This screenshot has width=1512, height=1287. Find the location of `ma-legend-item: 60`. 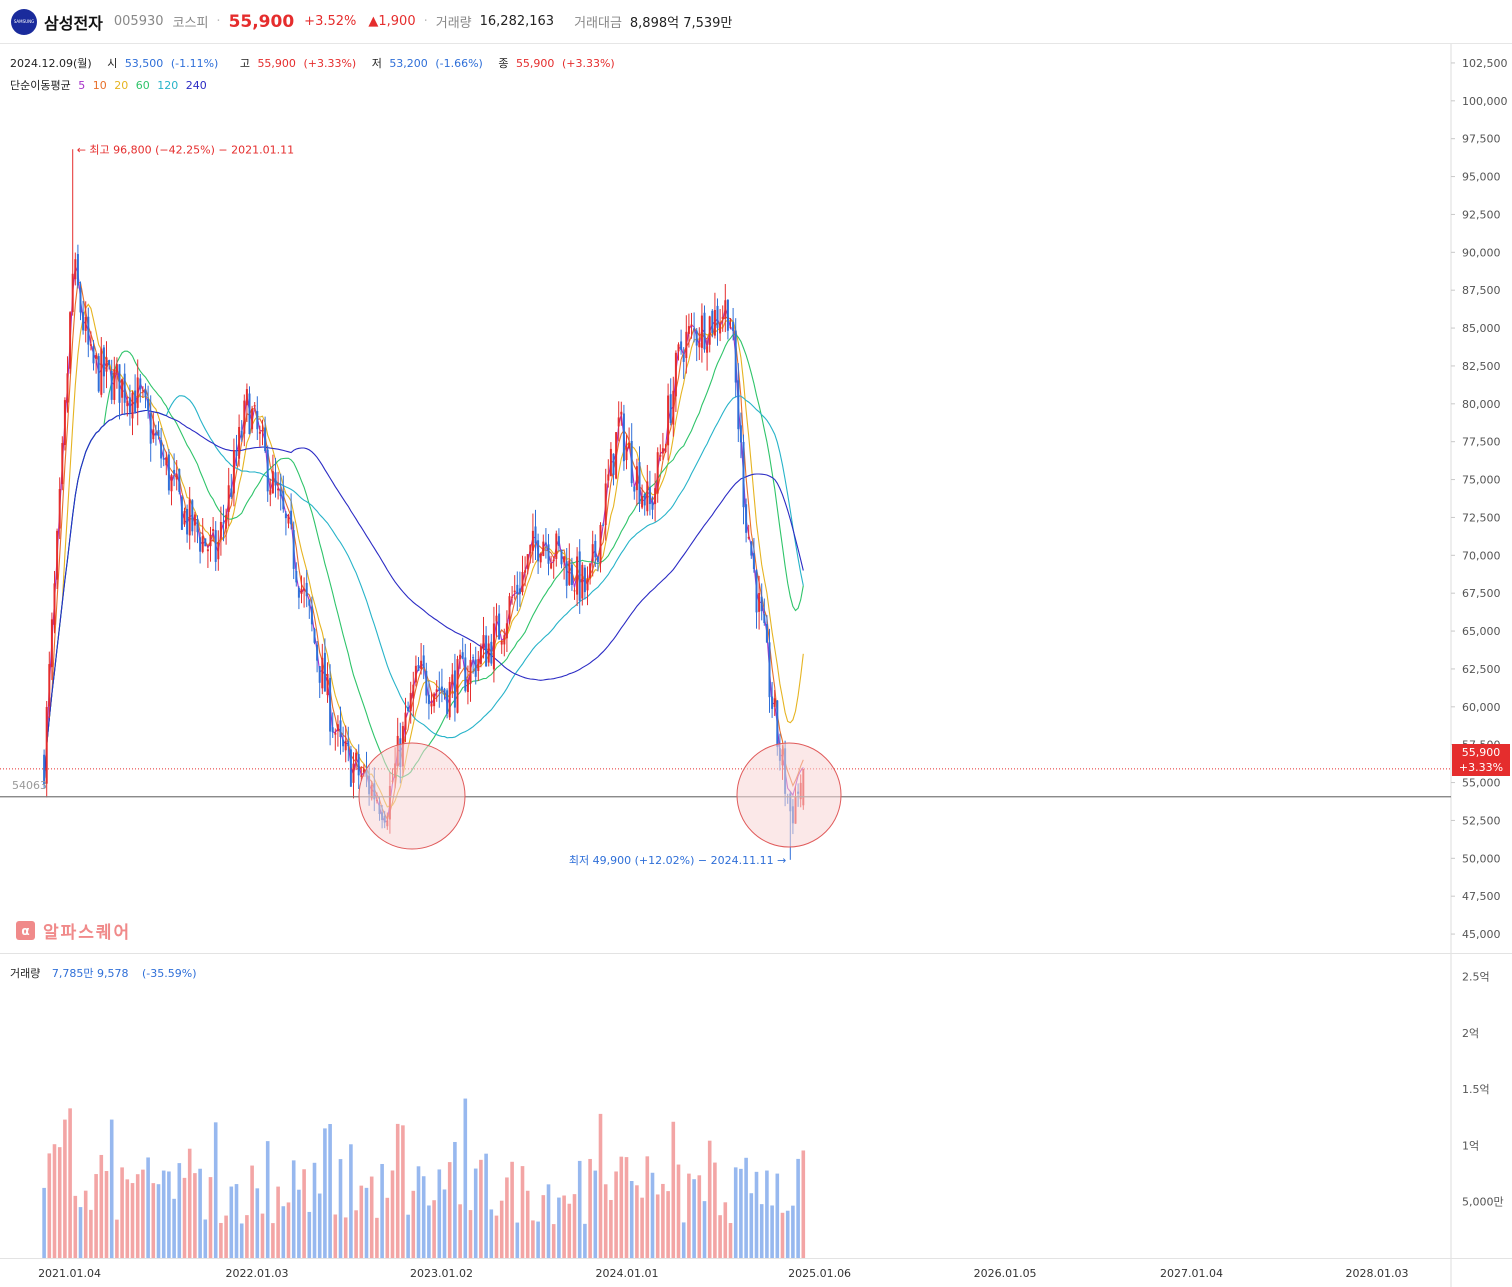

ma-legend-item: 60 is located at coordinates (142, 85).